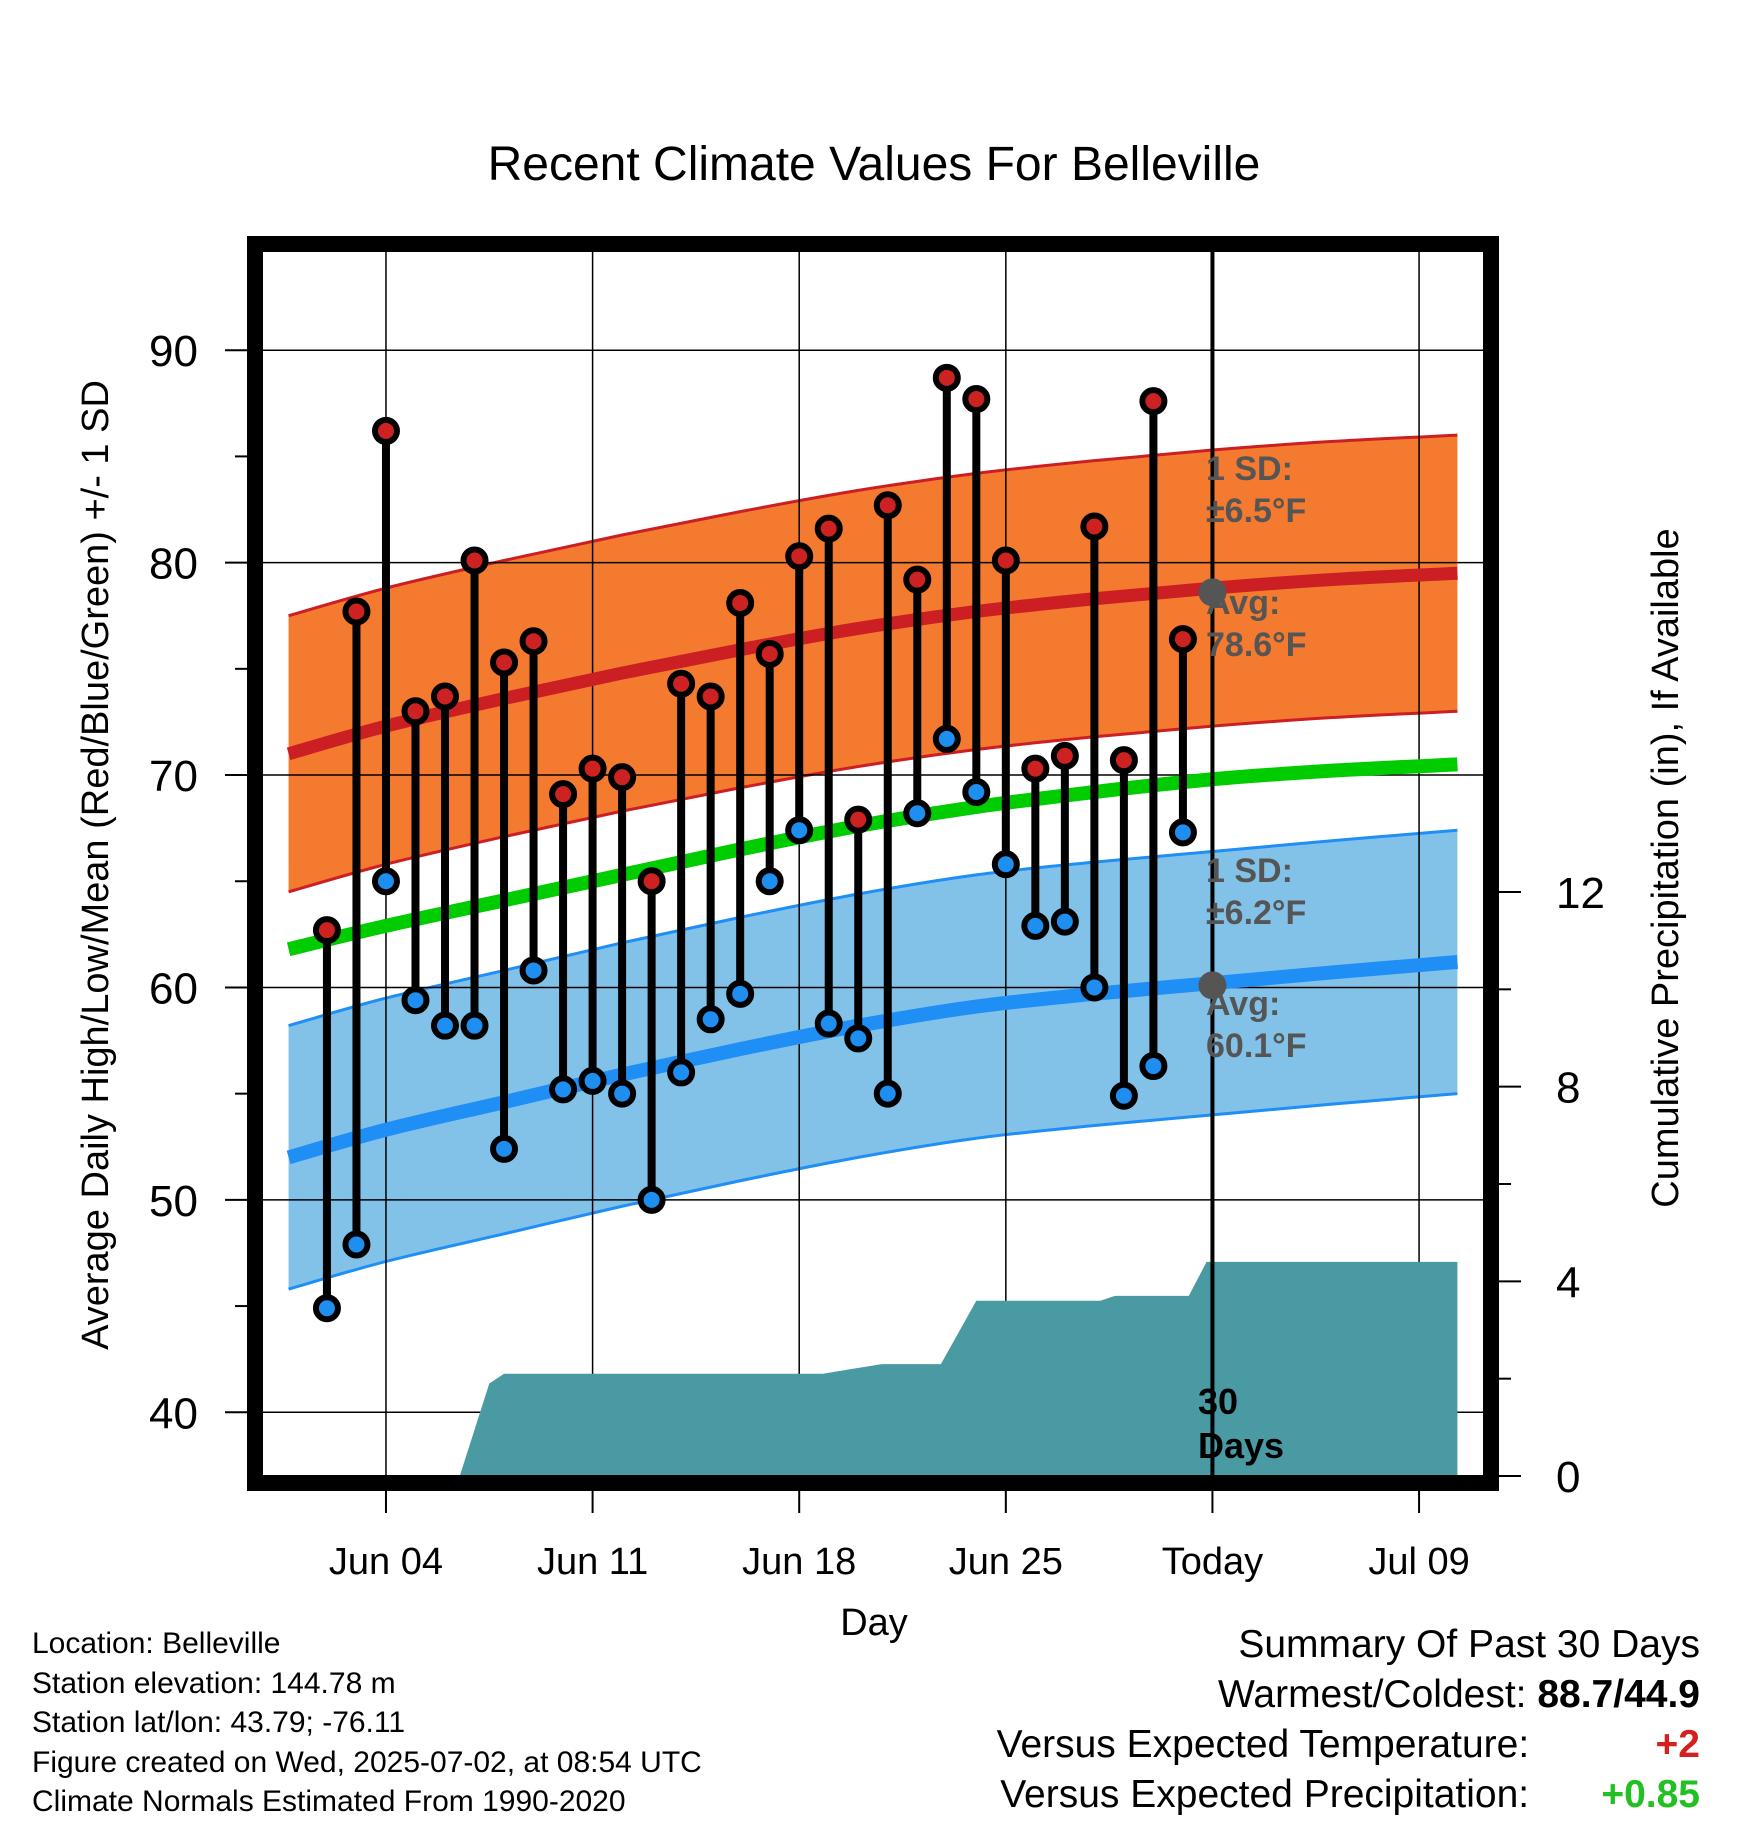  I want to click on y-tick-label: 40, so click(173, 1413).